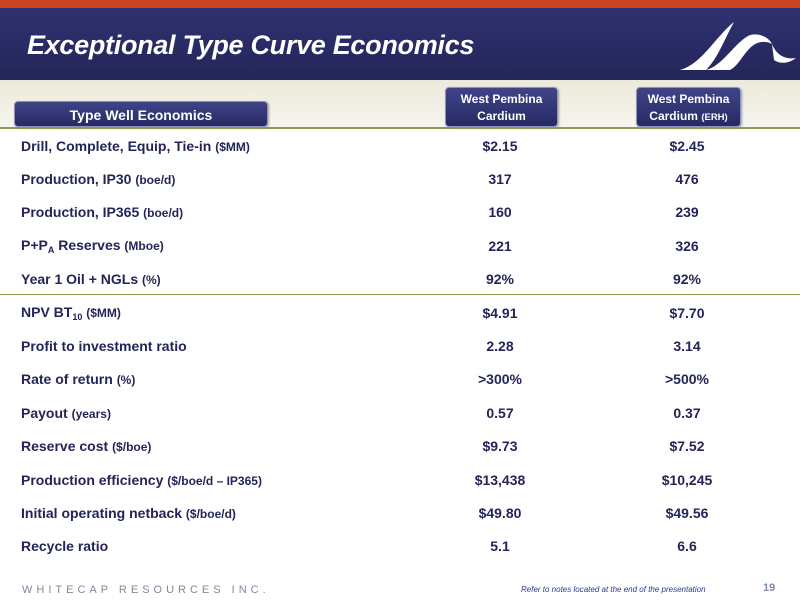 The width and height of the screenshot is (800, 600). I want to click on row-label: Rate of return (%), so click(200, 379).